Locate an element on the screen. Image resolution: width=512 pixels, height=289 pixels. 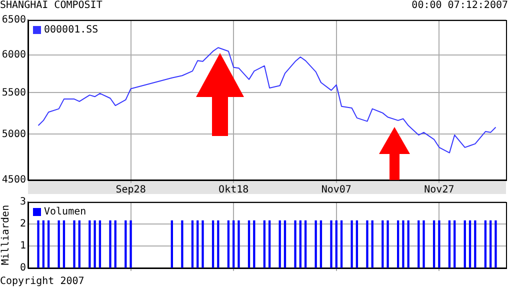
x-tick-label: Nov27 is located at coordinates (439, 190).